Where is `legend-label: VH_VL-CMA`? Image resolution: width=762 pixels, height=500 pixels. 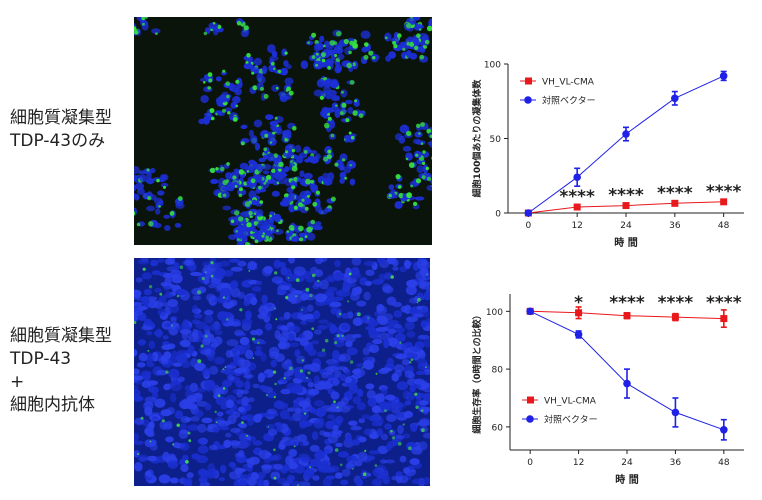 legend-label: VH_VL-CMA is located at coordinates (568, 83).